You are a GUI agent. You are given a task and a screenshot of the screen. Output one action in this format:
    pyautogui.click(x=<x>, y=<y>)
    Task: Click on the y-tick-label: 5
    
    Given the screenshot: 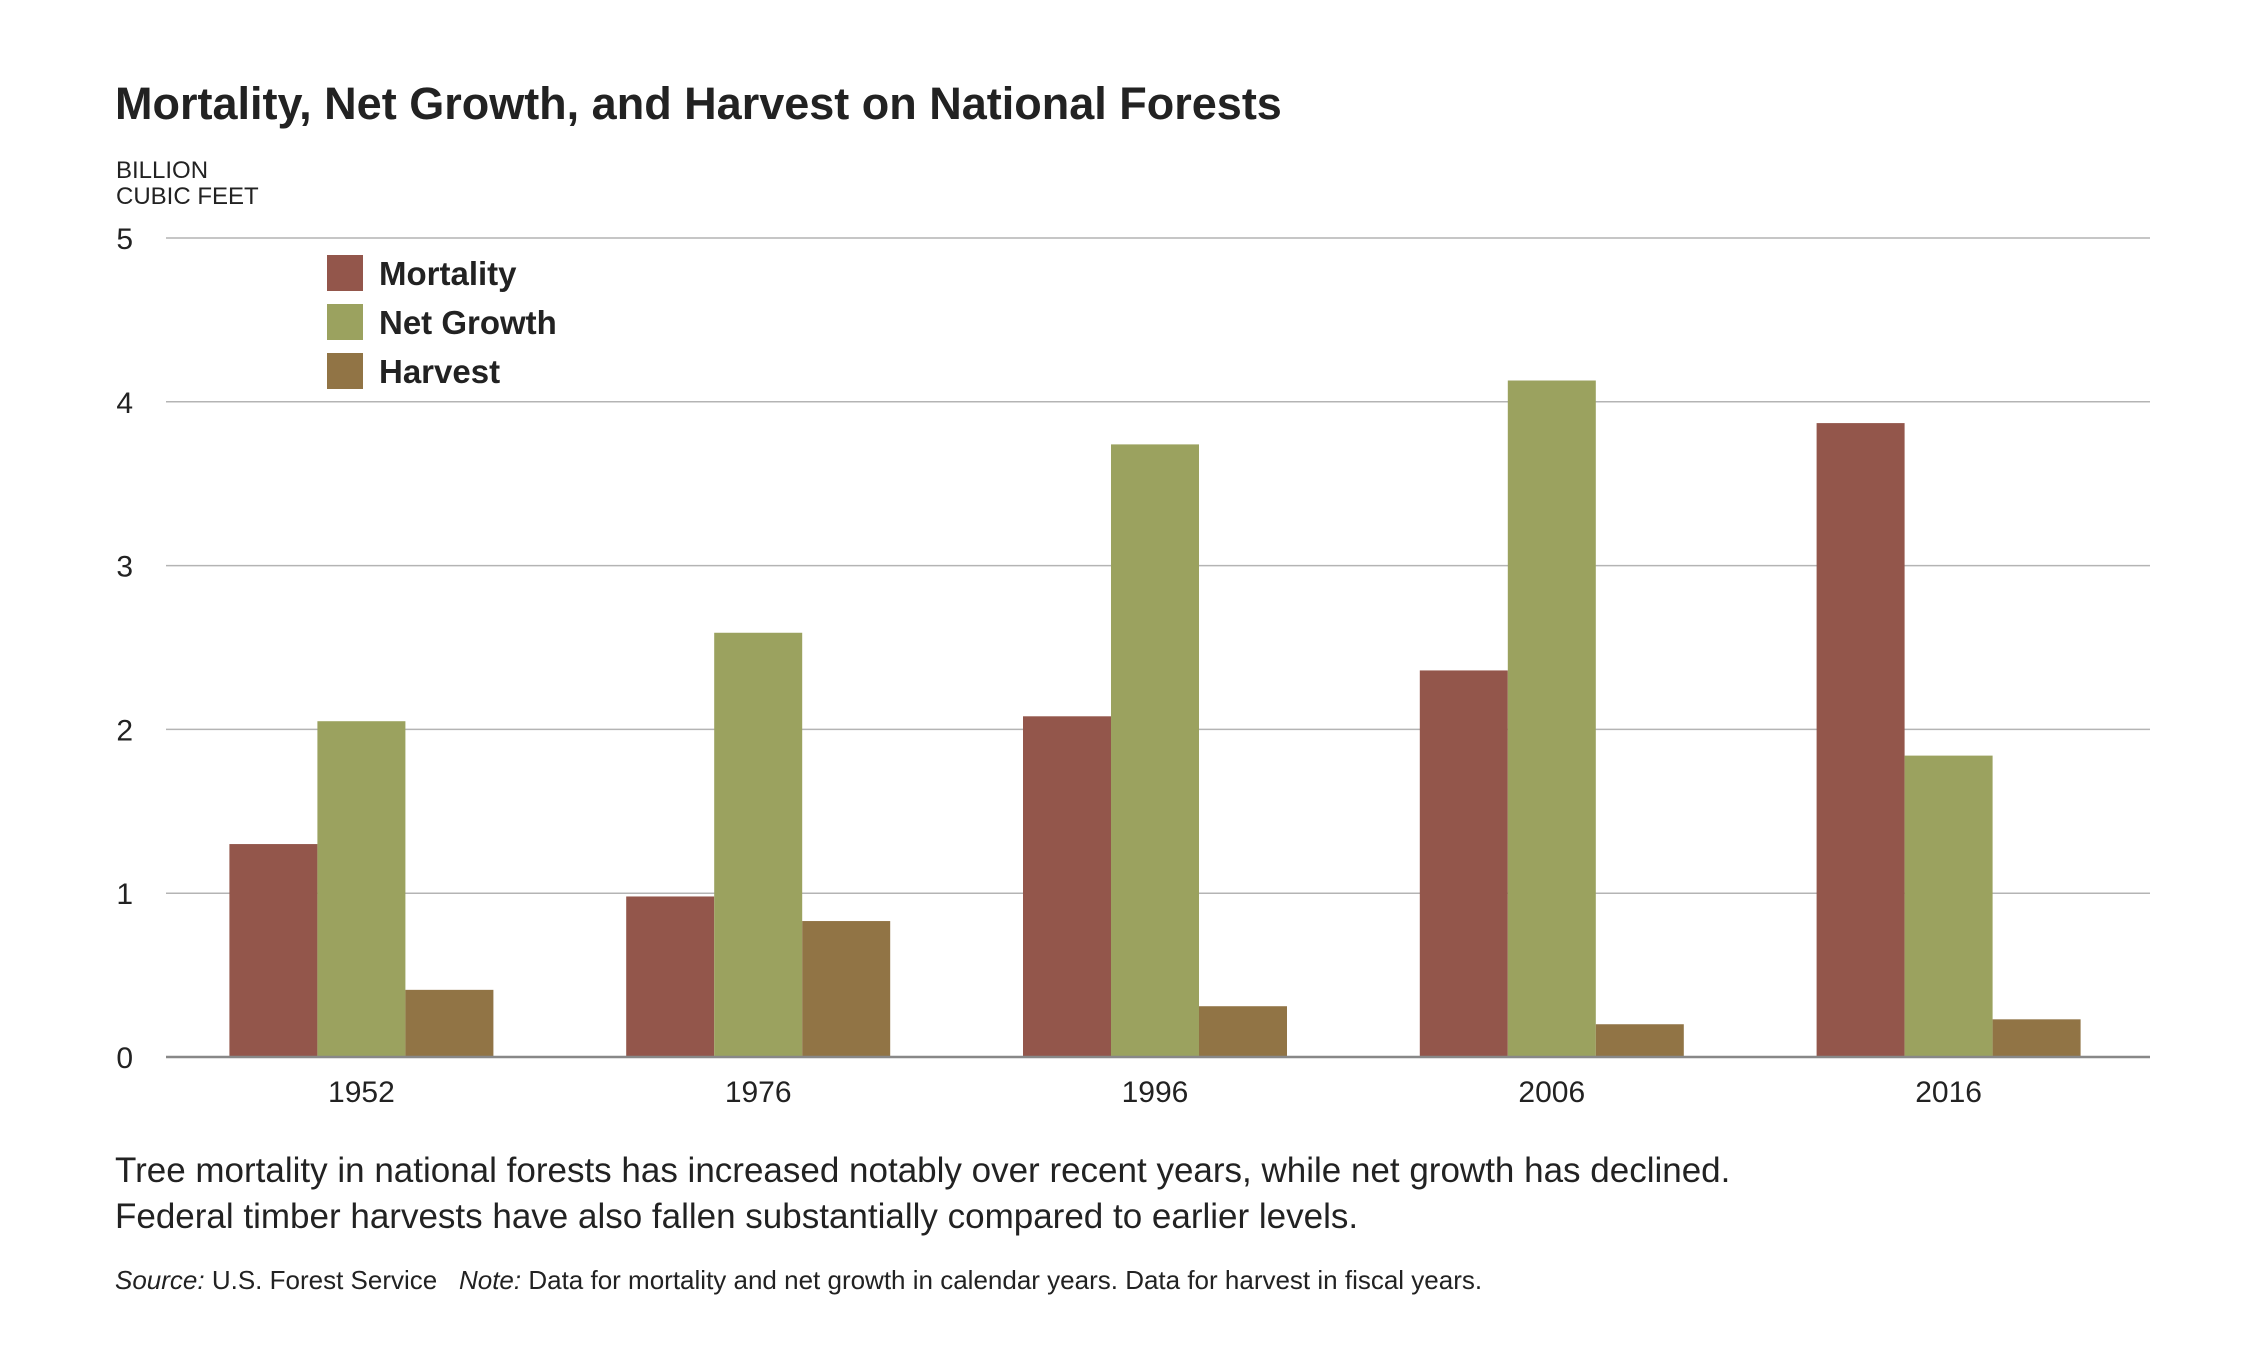 What is the action you would take?
    pyautogui.click(x=124, y=239)
    